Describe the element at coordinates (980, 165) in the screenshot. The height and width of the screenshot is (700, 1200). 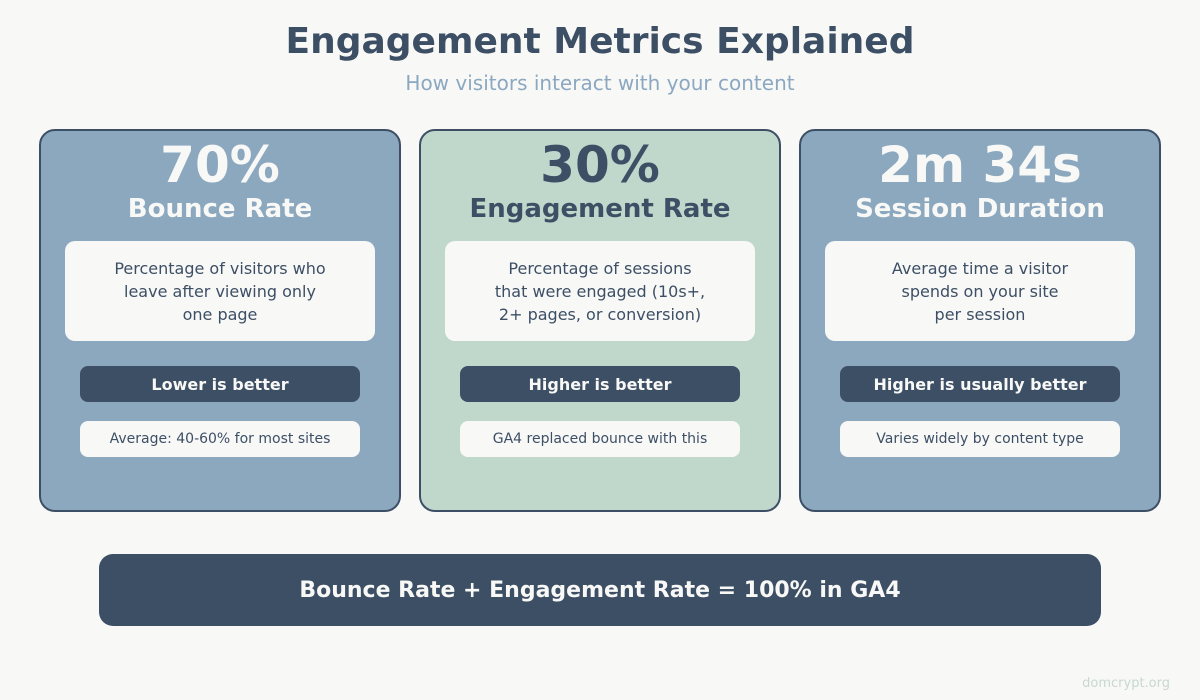
I see `session-duration-value: 2m 34s` at that location.